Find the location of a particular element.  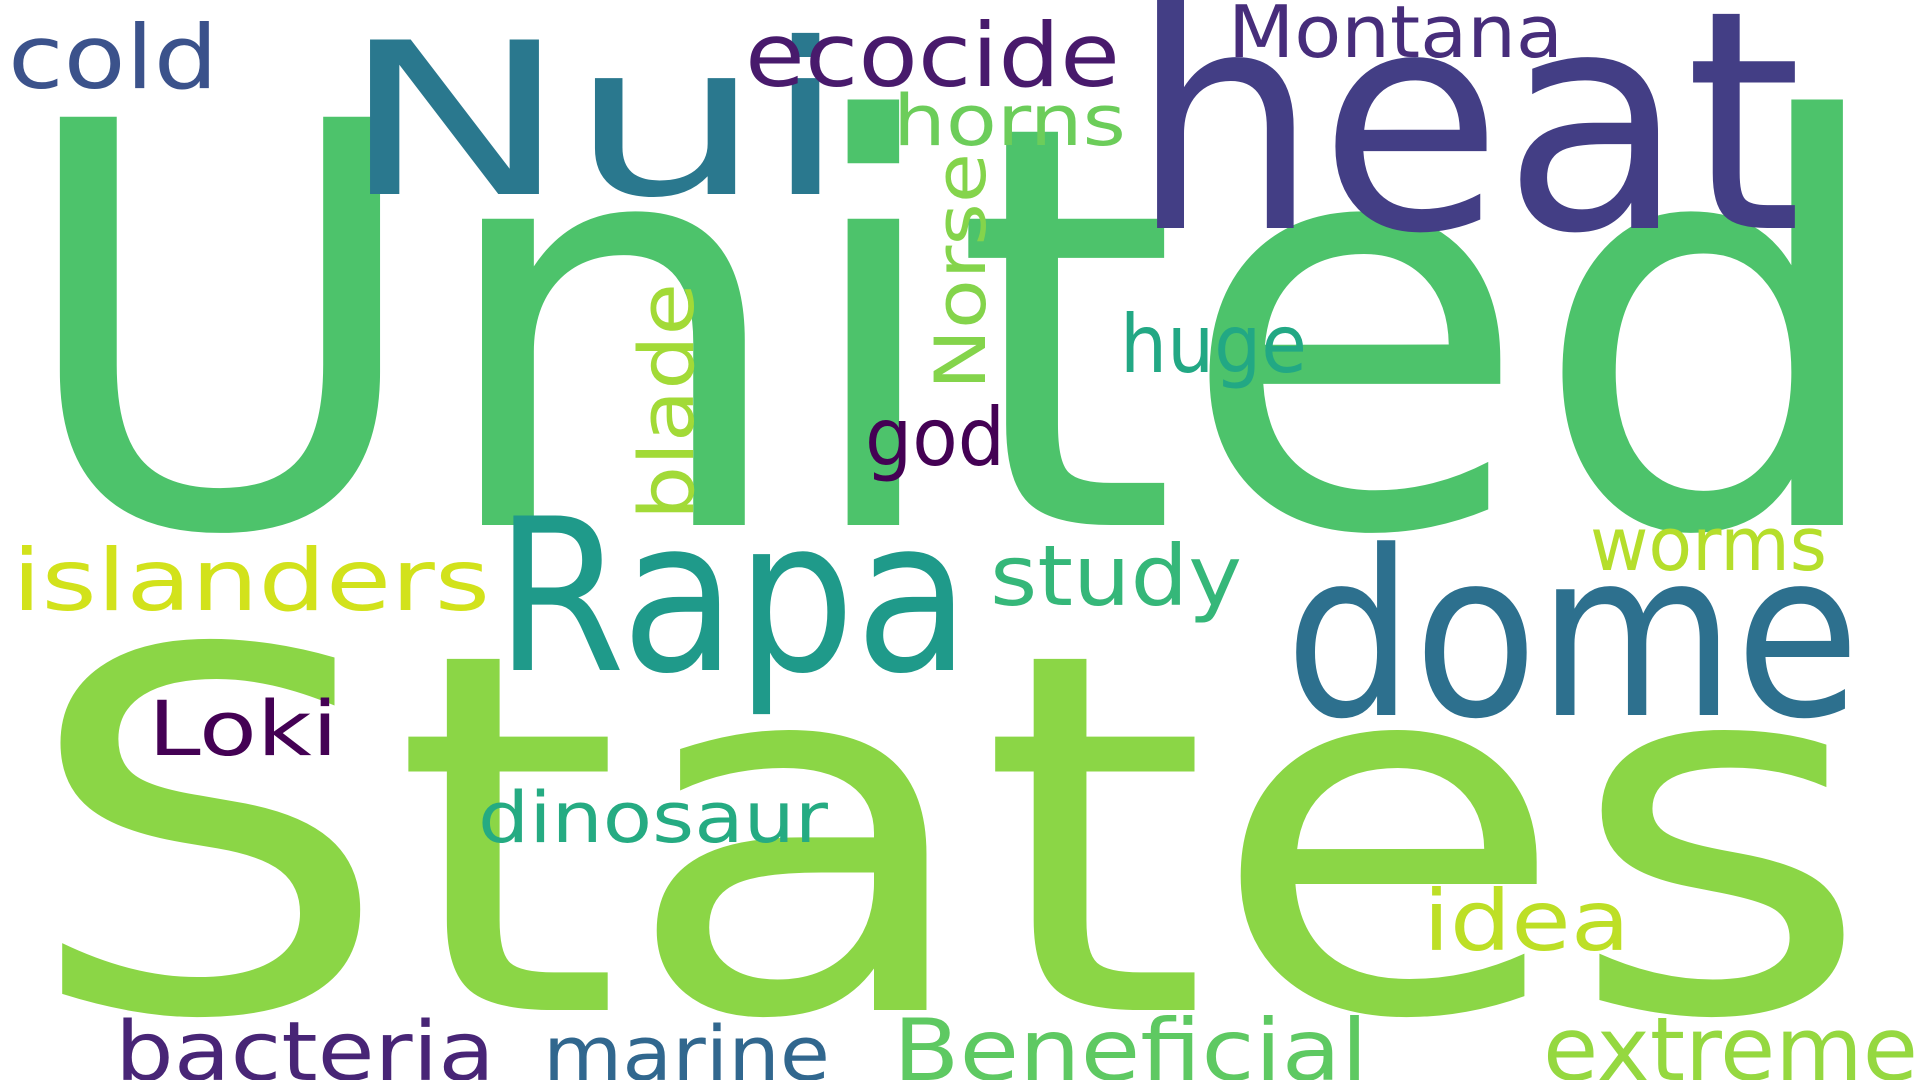

word-islanders: islanders is located at coordinates (251, 581).